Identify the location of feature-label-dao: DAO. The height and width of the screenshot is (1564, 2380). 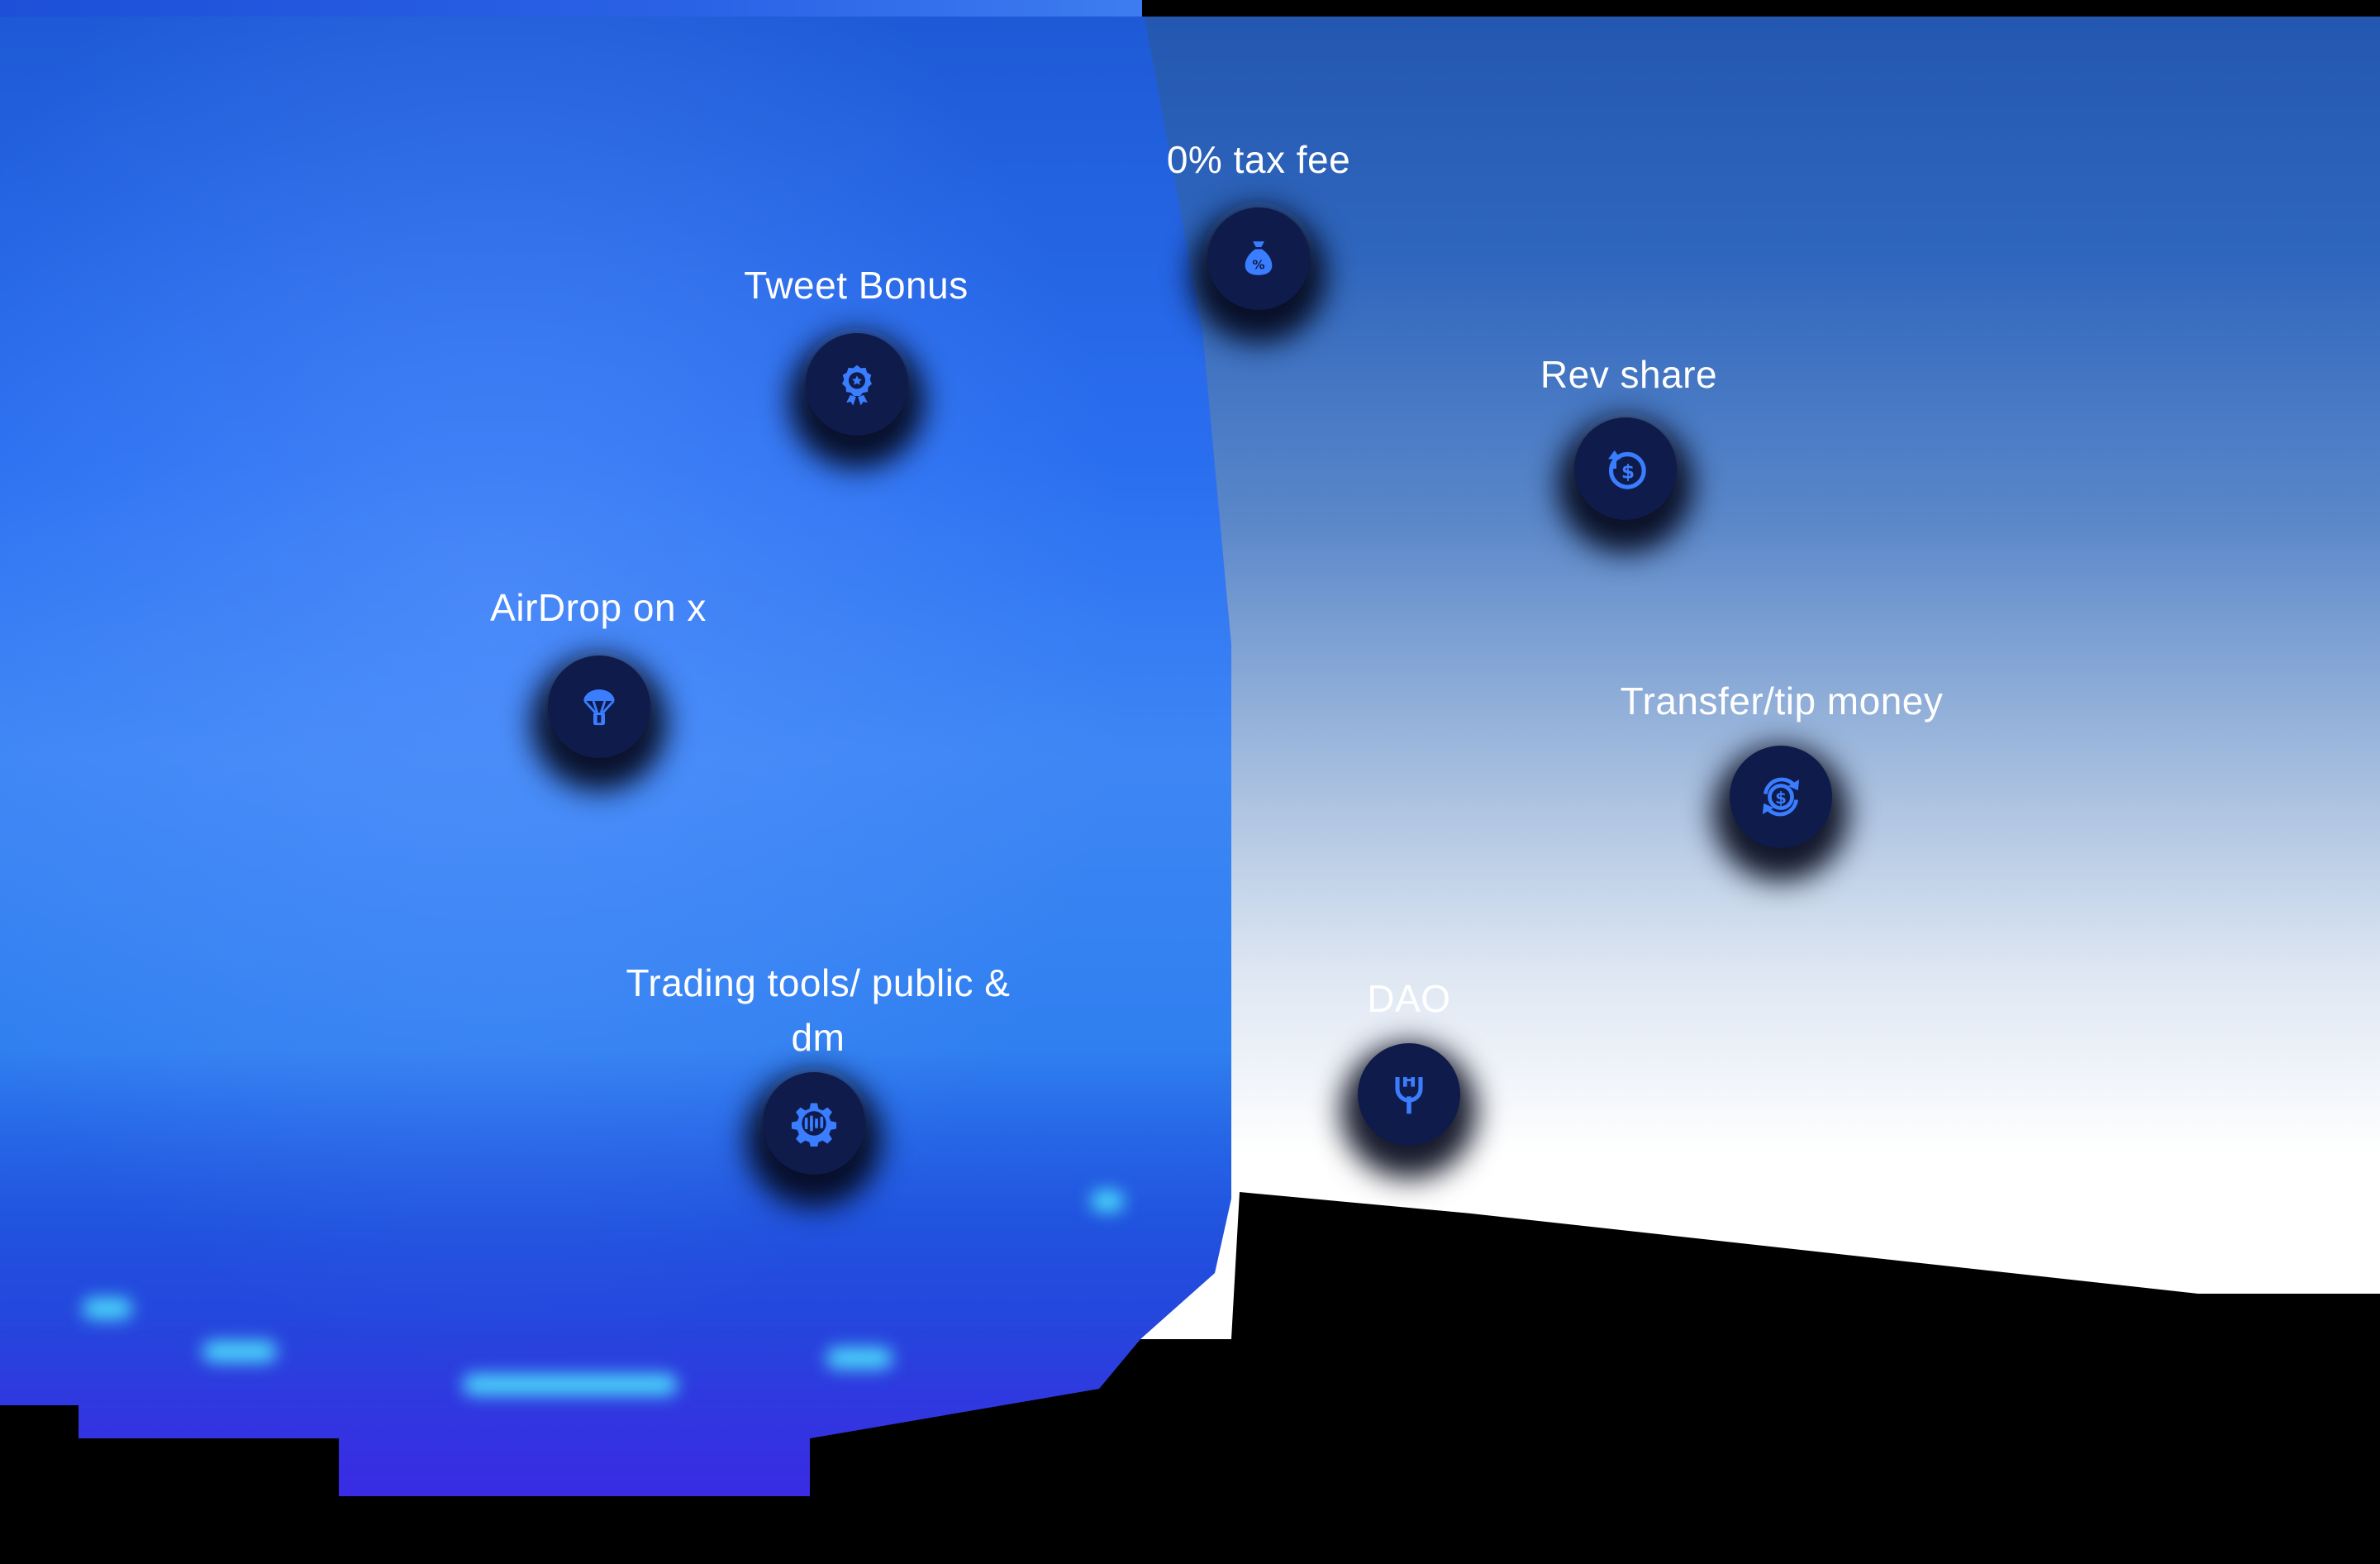
(1409, 999).